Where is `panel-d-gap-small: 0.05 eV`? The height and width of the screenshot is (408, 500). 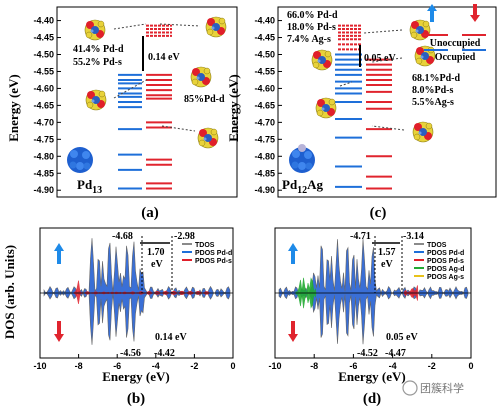
panel-d-gap-small: 0.05 eV is located at coordinates (402, 337).